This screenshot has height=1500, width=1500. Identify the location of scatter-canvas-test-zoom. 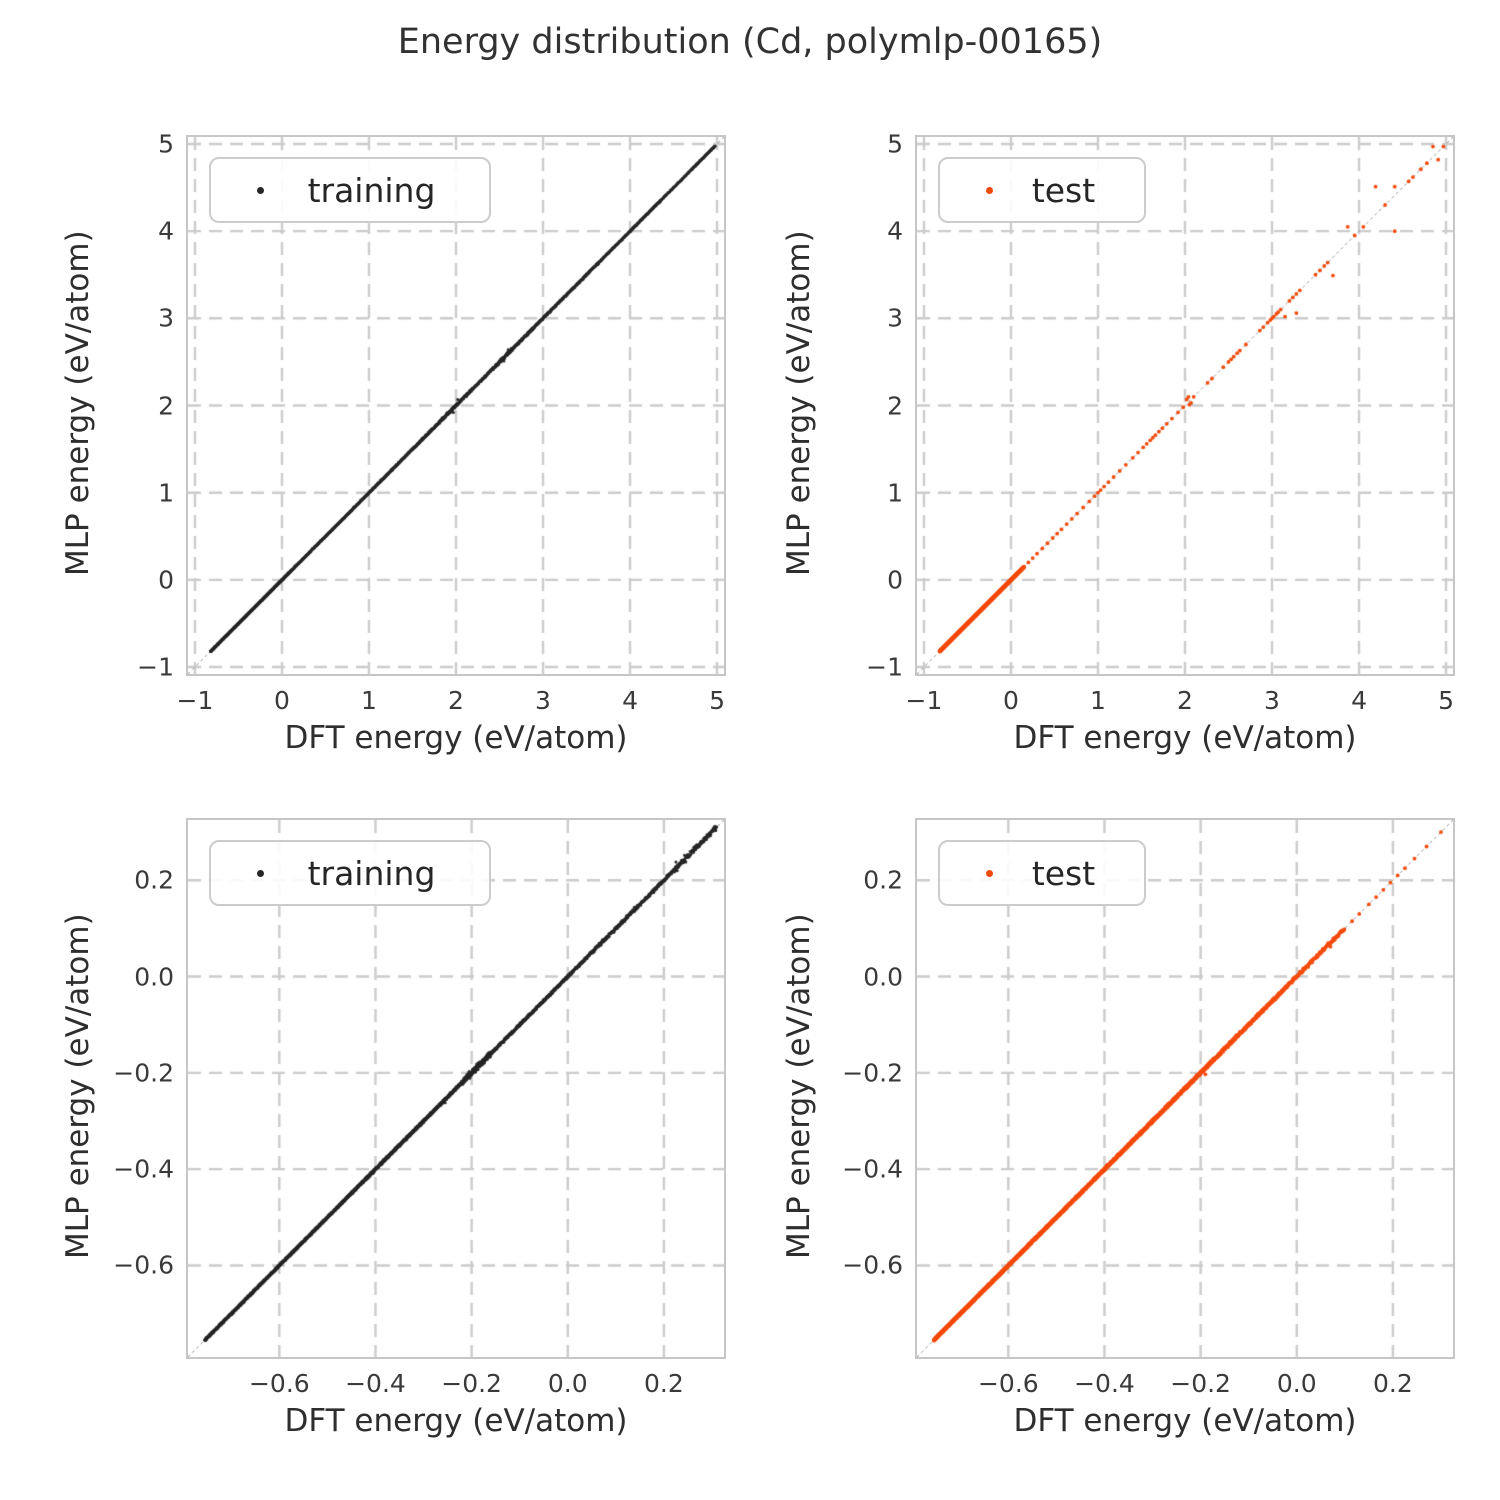
(1185, 1088).